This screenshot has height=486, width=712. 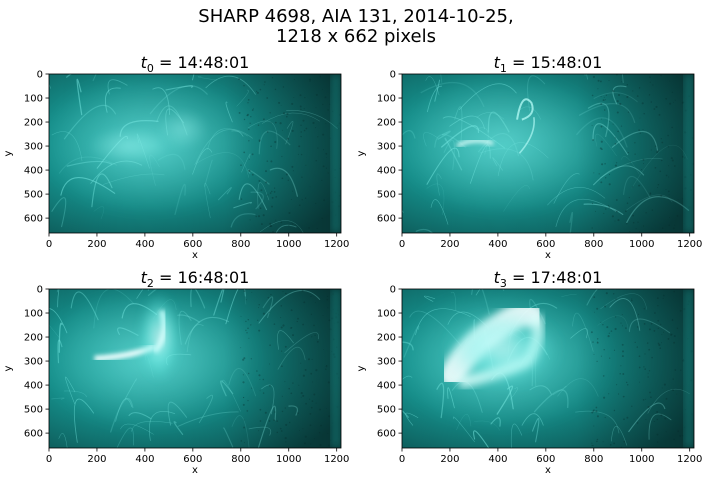 I want to click on title-time: = 17:48:01, so click(x=554, y=277).